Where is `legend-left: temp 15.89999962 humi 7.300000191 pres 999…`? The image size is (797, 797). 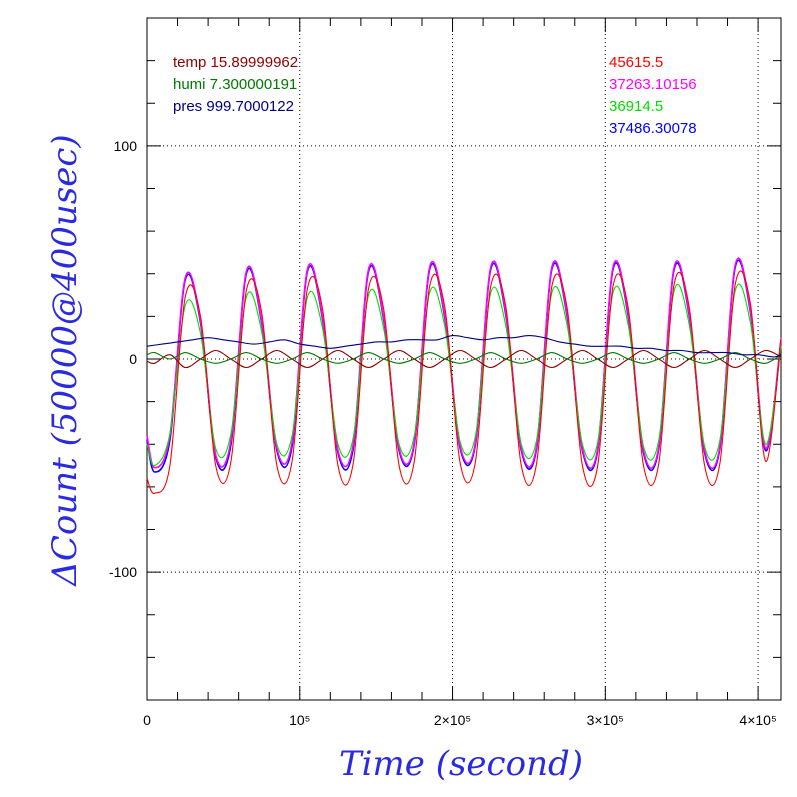
legend-left: temp 15.89999962 humi 7.300000191 pres 999… is located at coordinates (235, 84).